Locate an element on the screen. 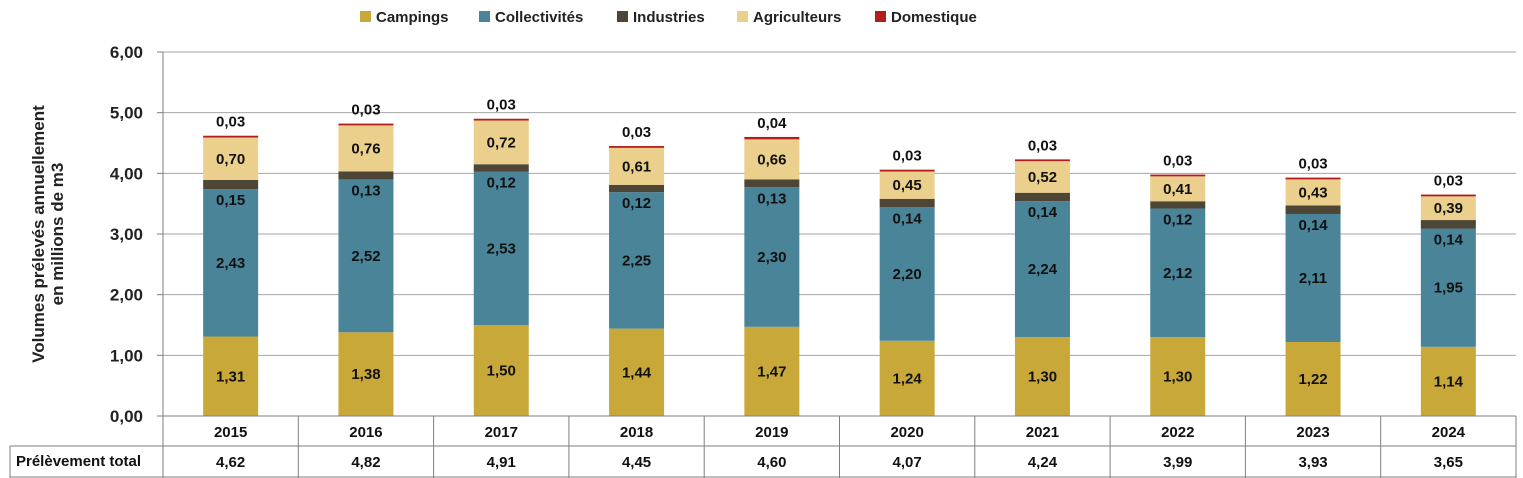 Image resolution: width=1523 pixels, height=478 pixels. bar-collectivités-2018 is located at coordinates (637, 260).